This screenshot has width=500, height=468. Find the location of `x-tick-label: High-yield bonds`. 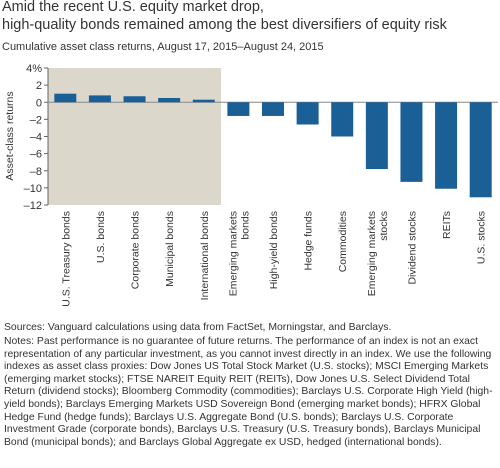

x-tick-label: High-yield bonds is located at coordinates (274, 250).